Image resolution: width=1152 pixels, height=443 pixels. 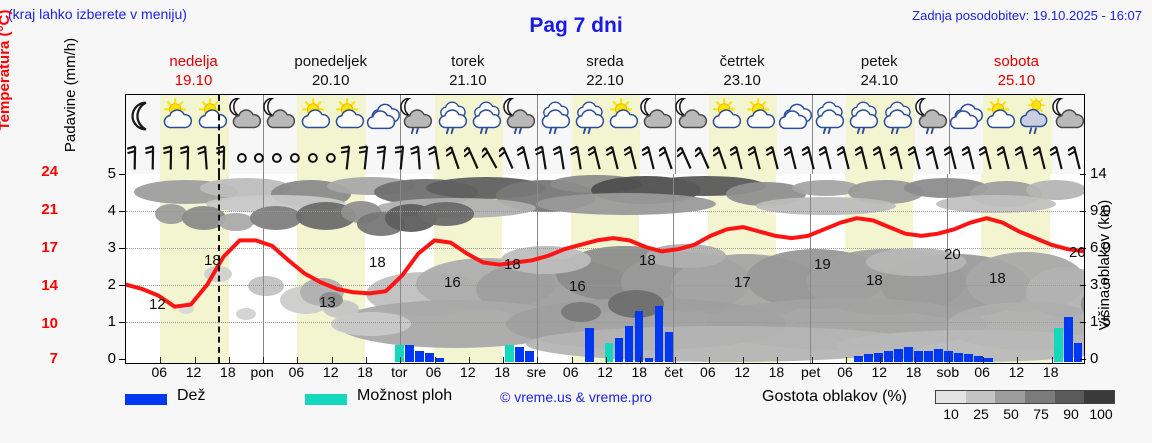 I want to click on day-name: nedelja, so click(x=193, y=61).